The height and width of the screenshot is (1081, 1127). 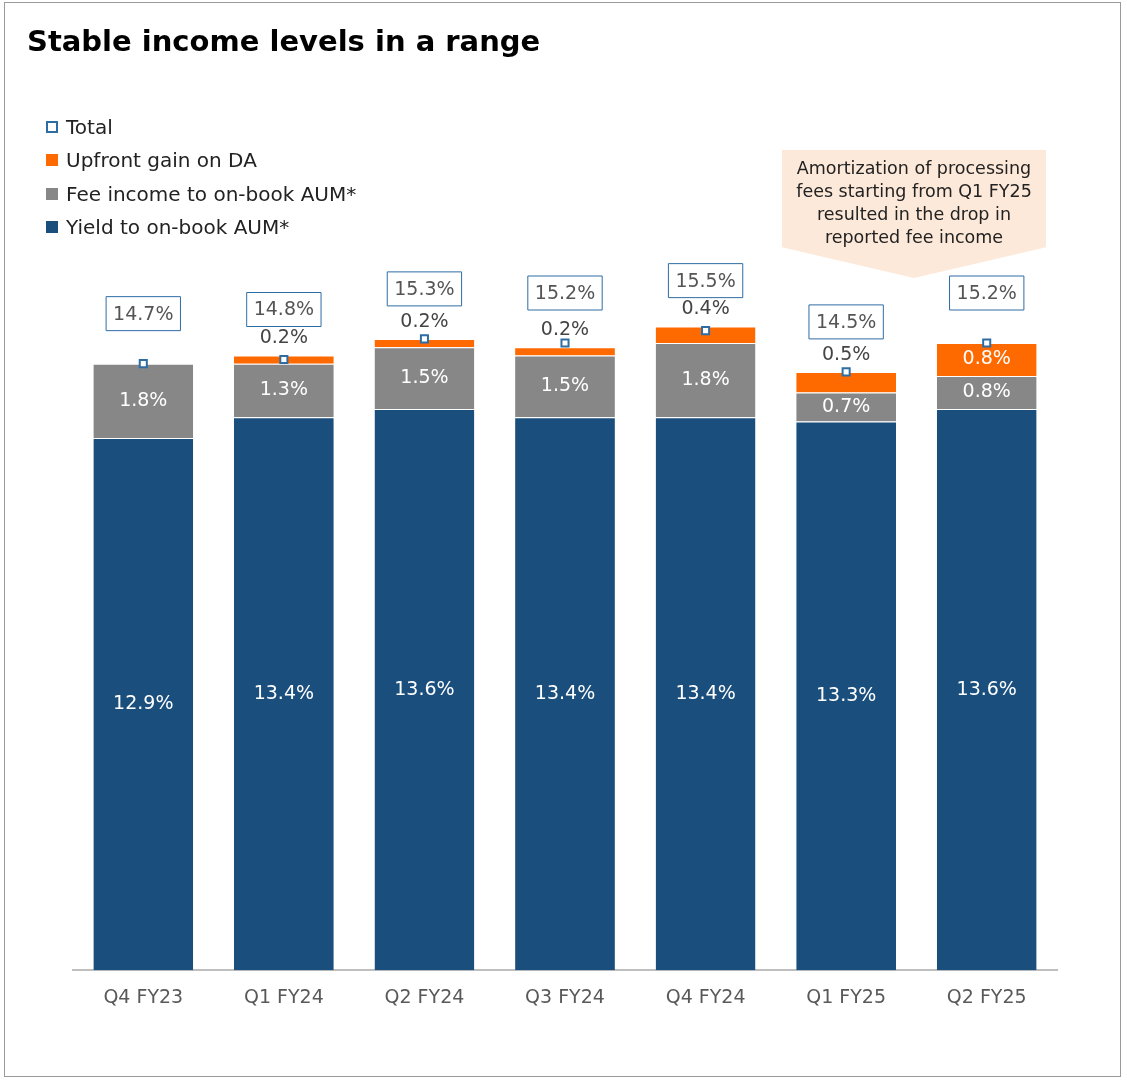 What do you see at coordinates (986, 995) in the screenshot?
I see `x-tick-label: Q2 FY25` at bounding box center [986, 995].